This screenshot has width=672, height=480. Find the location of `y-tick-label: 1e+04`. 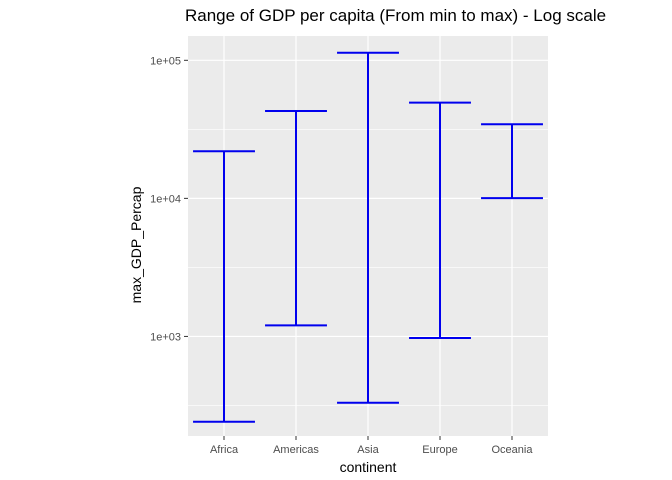

y-tick-label: 1e+04 is located at coordinates (165, 199).